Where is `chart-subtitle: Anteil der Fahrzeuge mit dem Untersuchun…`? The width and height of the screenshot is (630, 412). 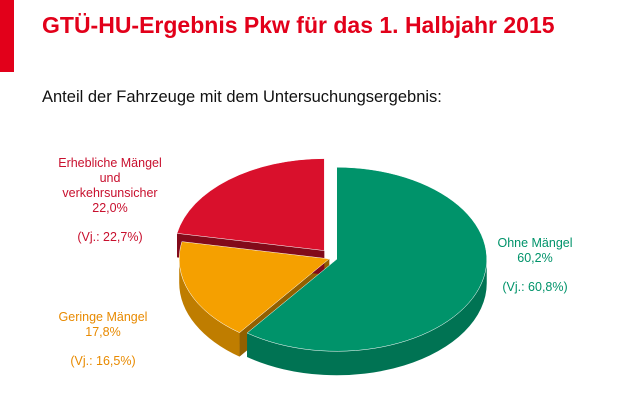
chart-subtitle: Anteil der Fahrzeuge mit dem Untersuchun… is located at coordinates (242, 97).